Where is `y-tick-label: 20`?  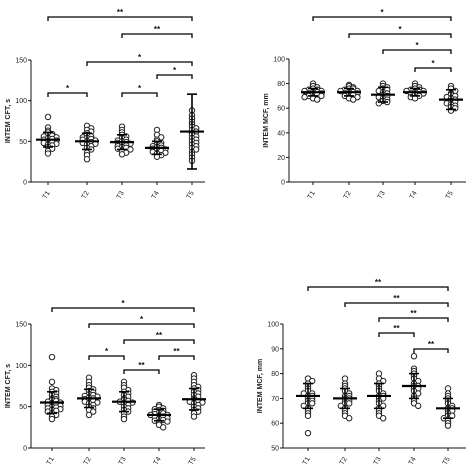 y-tick-label: 20 is located at coordinates (281, 158).